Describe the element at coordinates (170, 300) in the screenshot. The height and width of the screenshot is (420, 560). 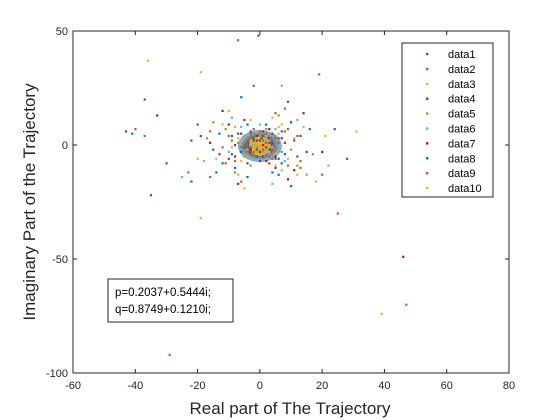
I see `annotation-box: p=0.2037+0.5444i; q=0.8749+0.1210i;` at that location.